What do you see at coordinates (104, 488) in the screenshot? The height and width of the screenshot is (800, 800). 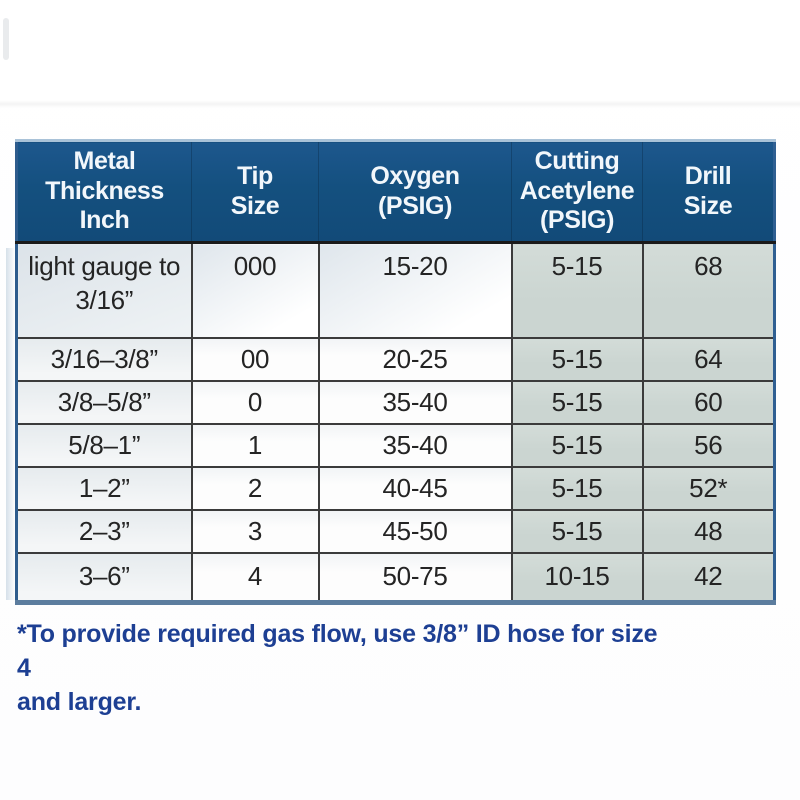 I see `cell-thickness: 1–2”` at bounding box center [104, 488].